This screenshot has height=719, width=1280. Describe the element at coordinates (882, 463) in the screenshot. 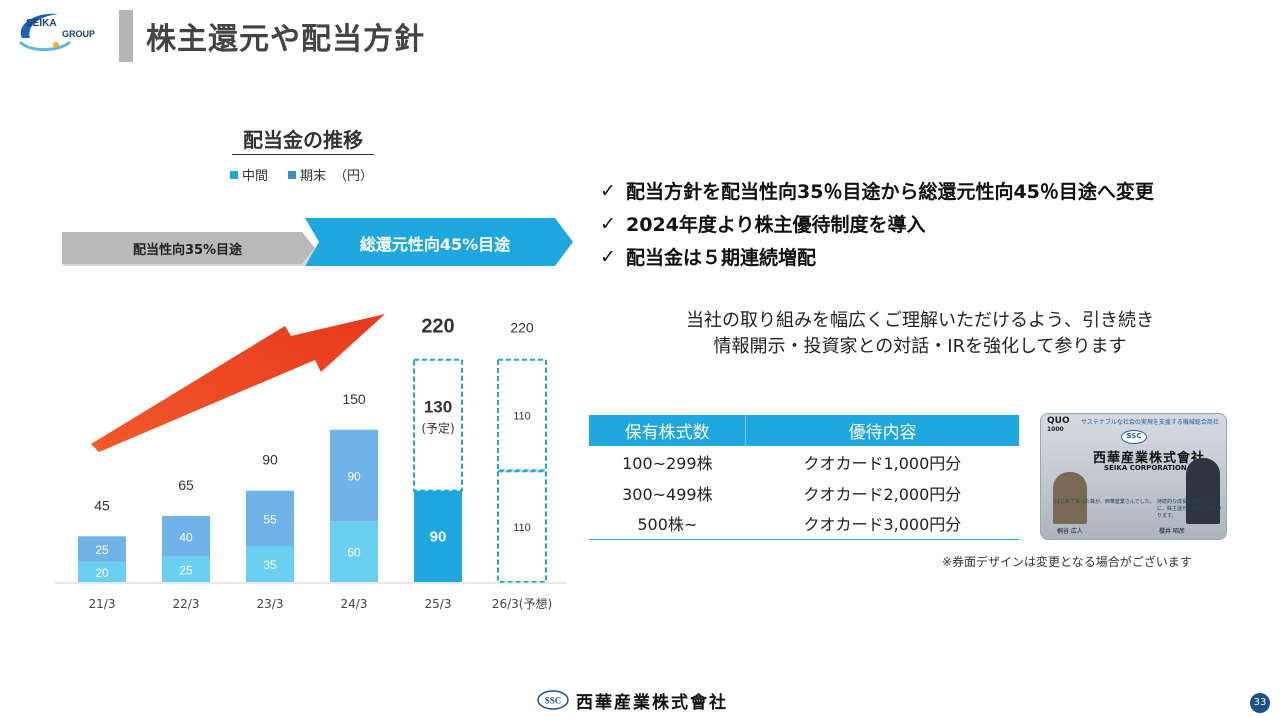

I see `cell-benefit: クオカード1,000円分` at that location.